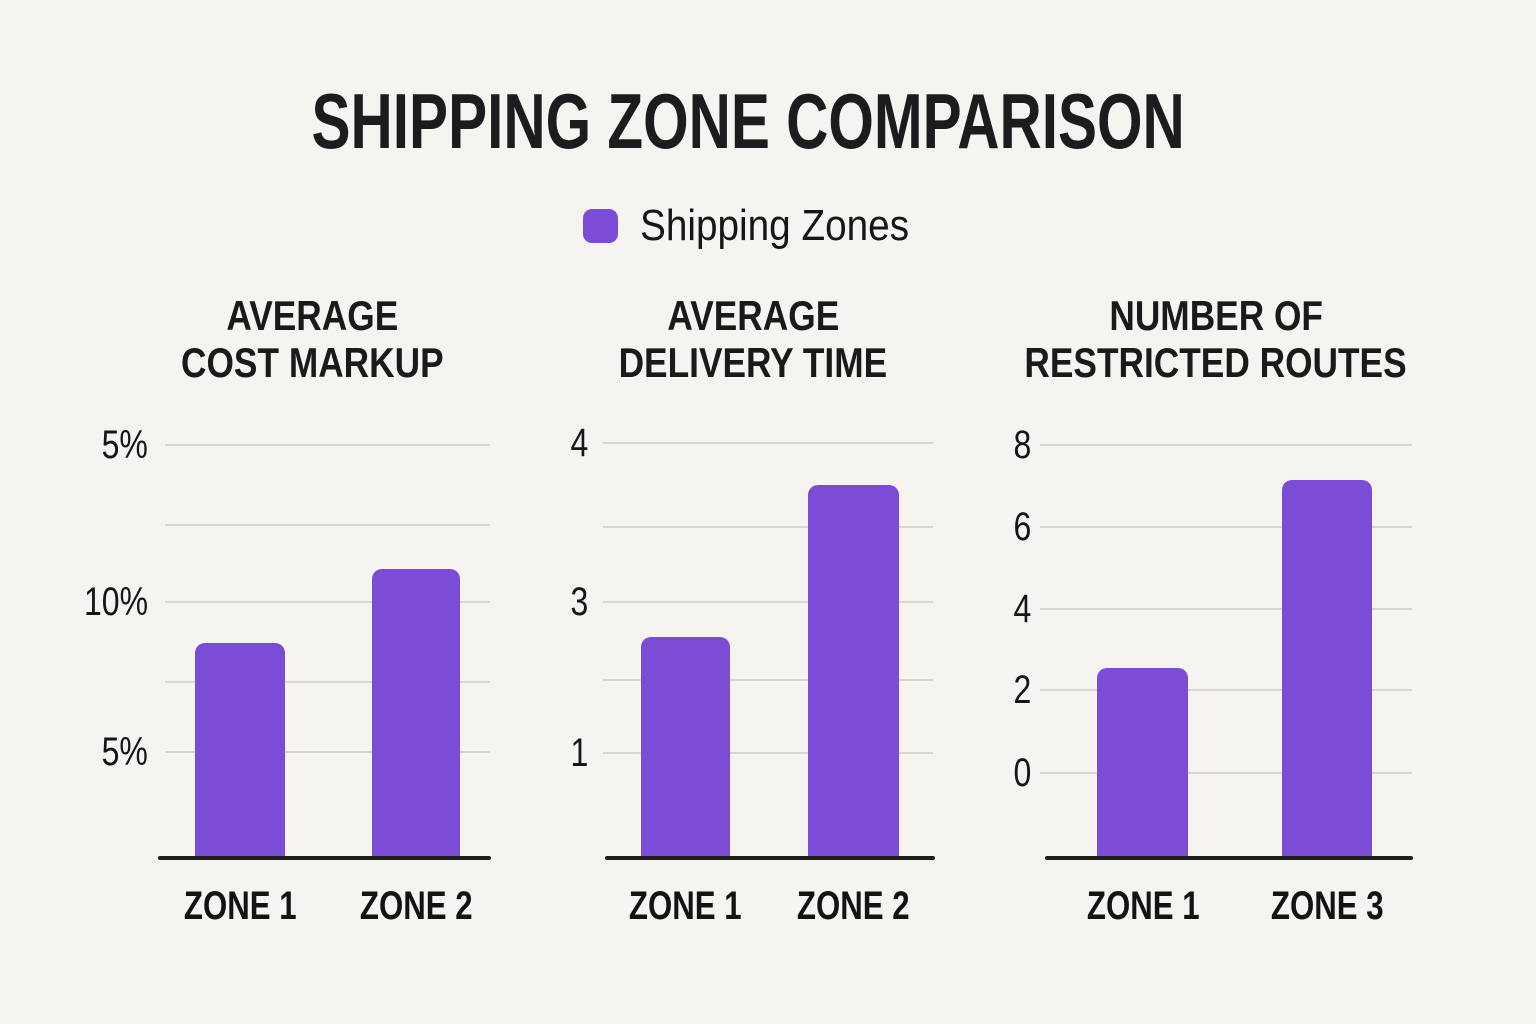 The width and height of the screenshot is (1536, 1024). What do you see at coordinates (961, 773) in the screenshot?
I see `y-tick-label: 0` at bounding box center [961, 773].